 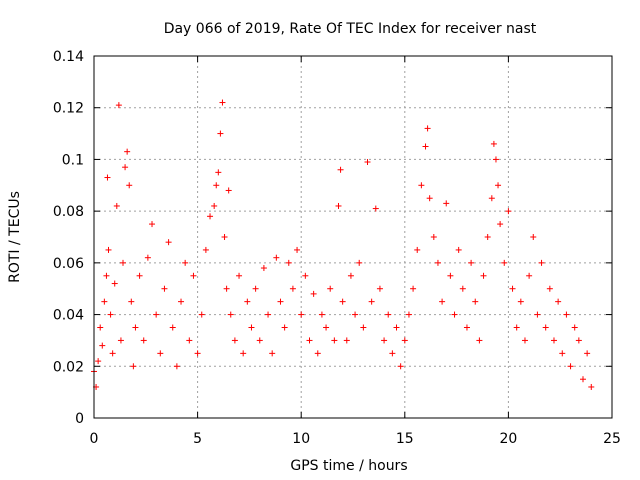 I want to click on y-tick-label: 0.08, so click(x=68, y=212).